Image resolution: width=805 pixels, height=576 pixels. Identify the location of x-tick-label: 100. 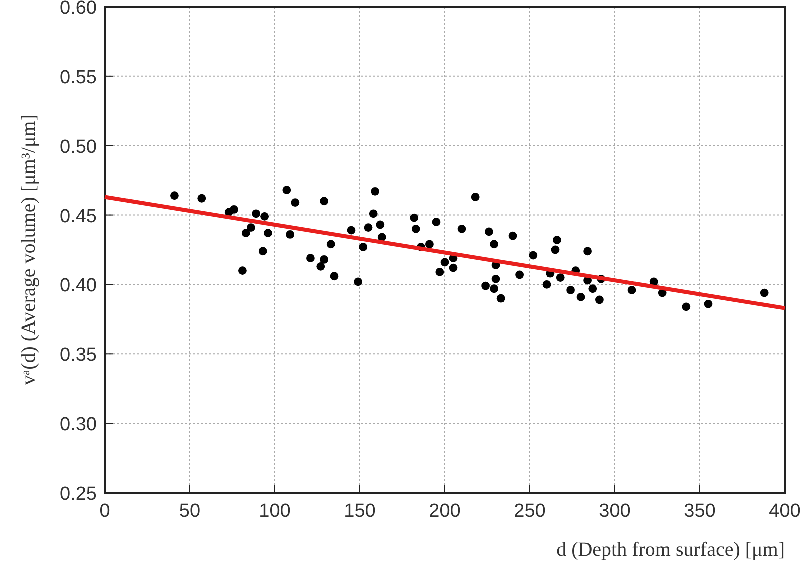
(275, 511).